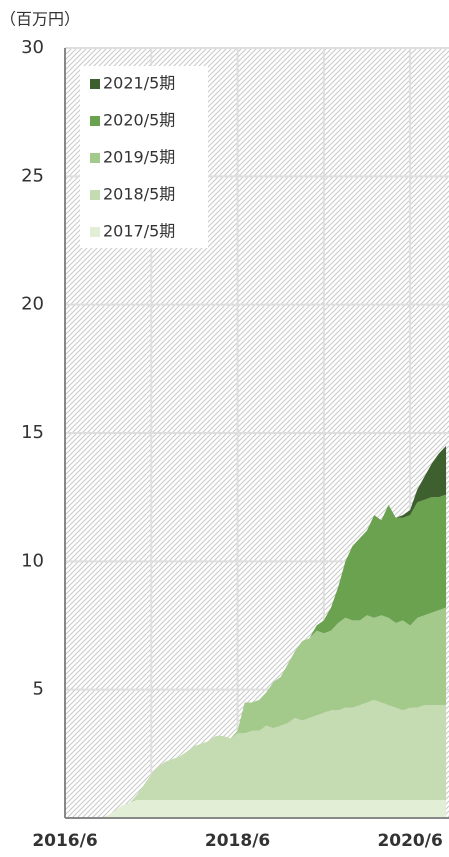 Image resolution: width=449 pixels, height=857 pixels. I want to click on legend-label: 2017/5期, so click(139, 231).